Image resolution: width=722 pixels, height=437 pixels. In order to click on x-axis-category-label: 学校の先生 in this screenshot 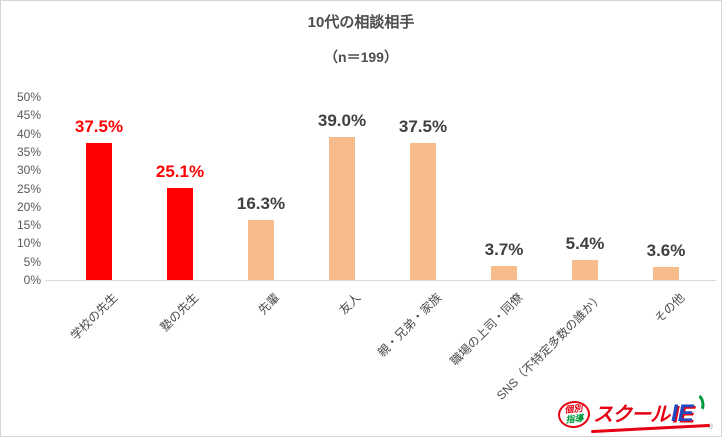, I will do `click(94, 316)`.